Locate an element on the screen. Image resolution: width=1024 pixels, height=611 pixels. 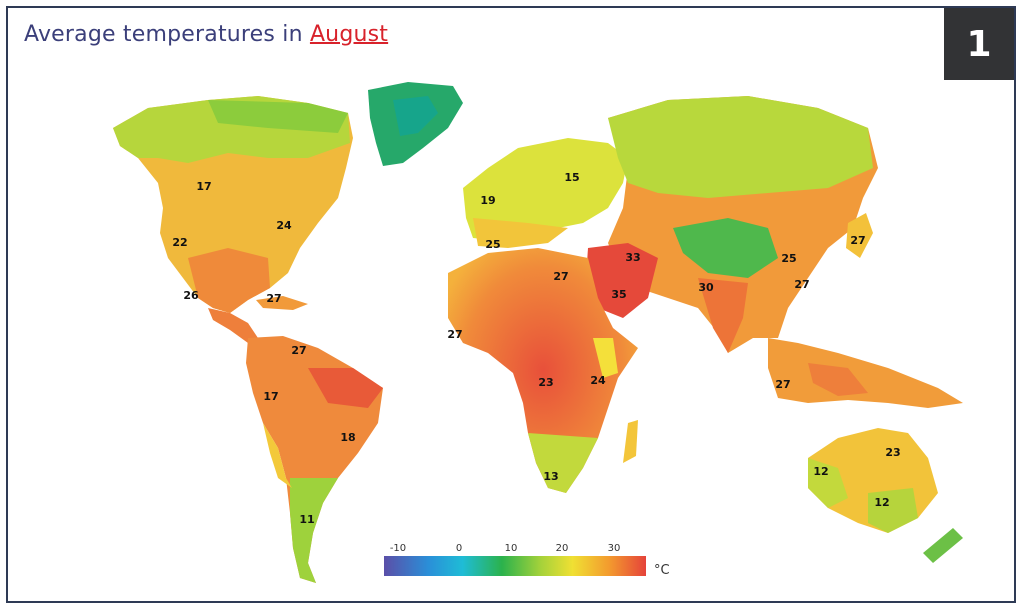
title-month: August is located at coordinates (349, 34).